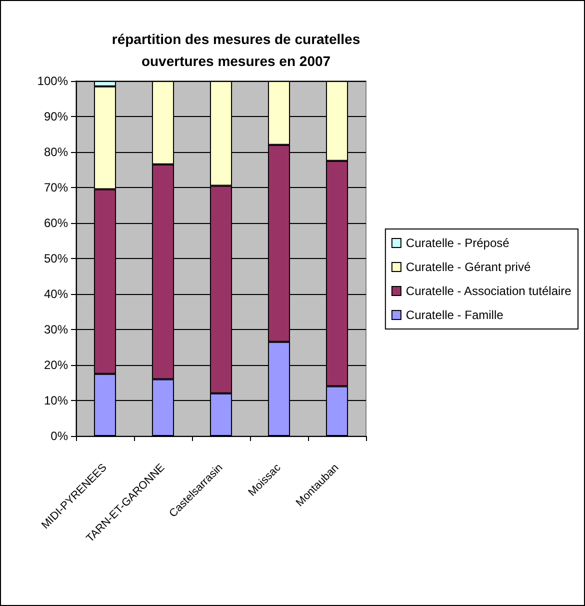  Describe the element at coordinates (56, 401) in the screenshot. I see `y-tick-label: 10%` at that location.